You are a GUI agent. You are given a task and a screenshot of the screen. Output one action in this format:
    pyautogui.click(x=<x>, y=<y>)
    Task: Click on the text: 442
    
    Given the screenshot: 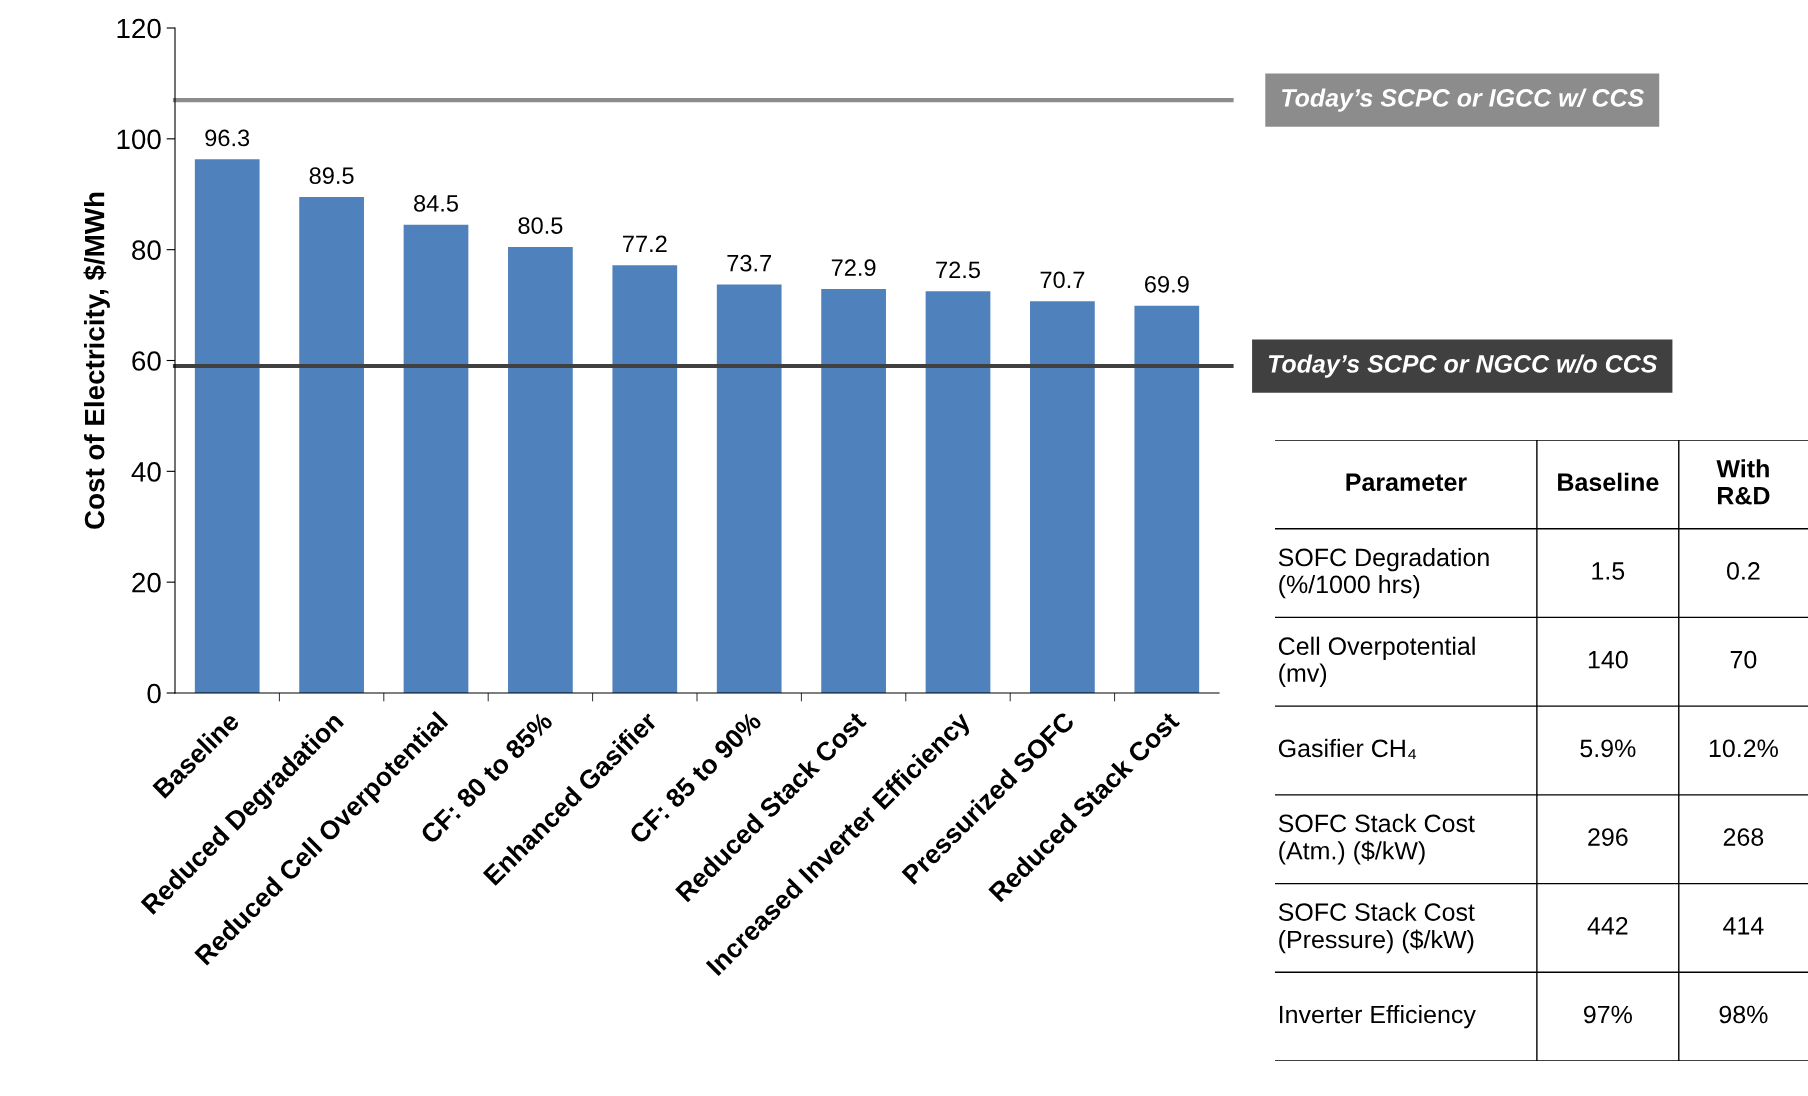 What is the action you would take?
    pyautogui.click(x=1607, y=925)
    